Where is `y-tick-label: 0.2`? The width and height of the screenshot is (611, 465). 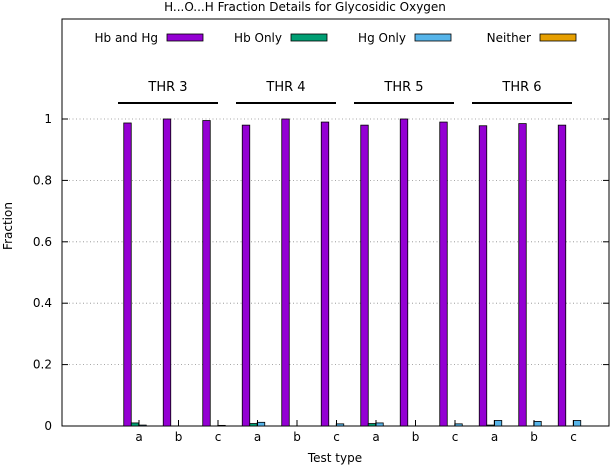 y-tick-label: 0.2 is located at coordinates (42, 365).